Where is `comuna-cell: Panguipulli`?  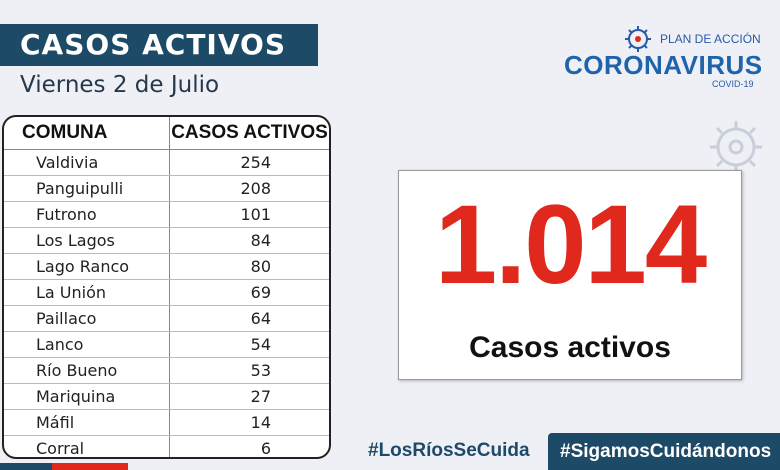 comuna-cell: Panguipulli is located at coordinates (87, 188).